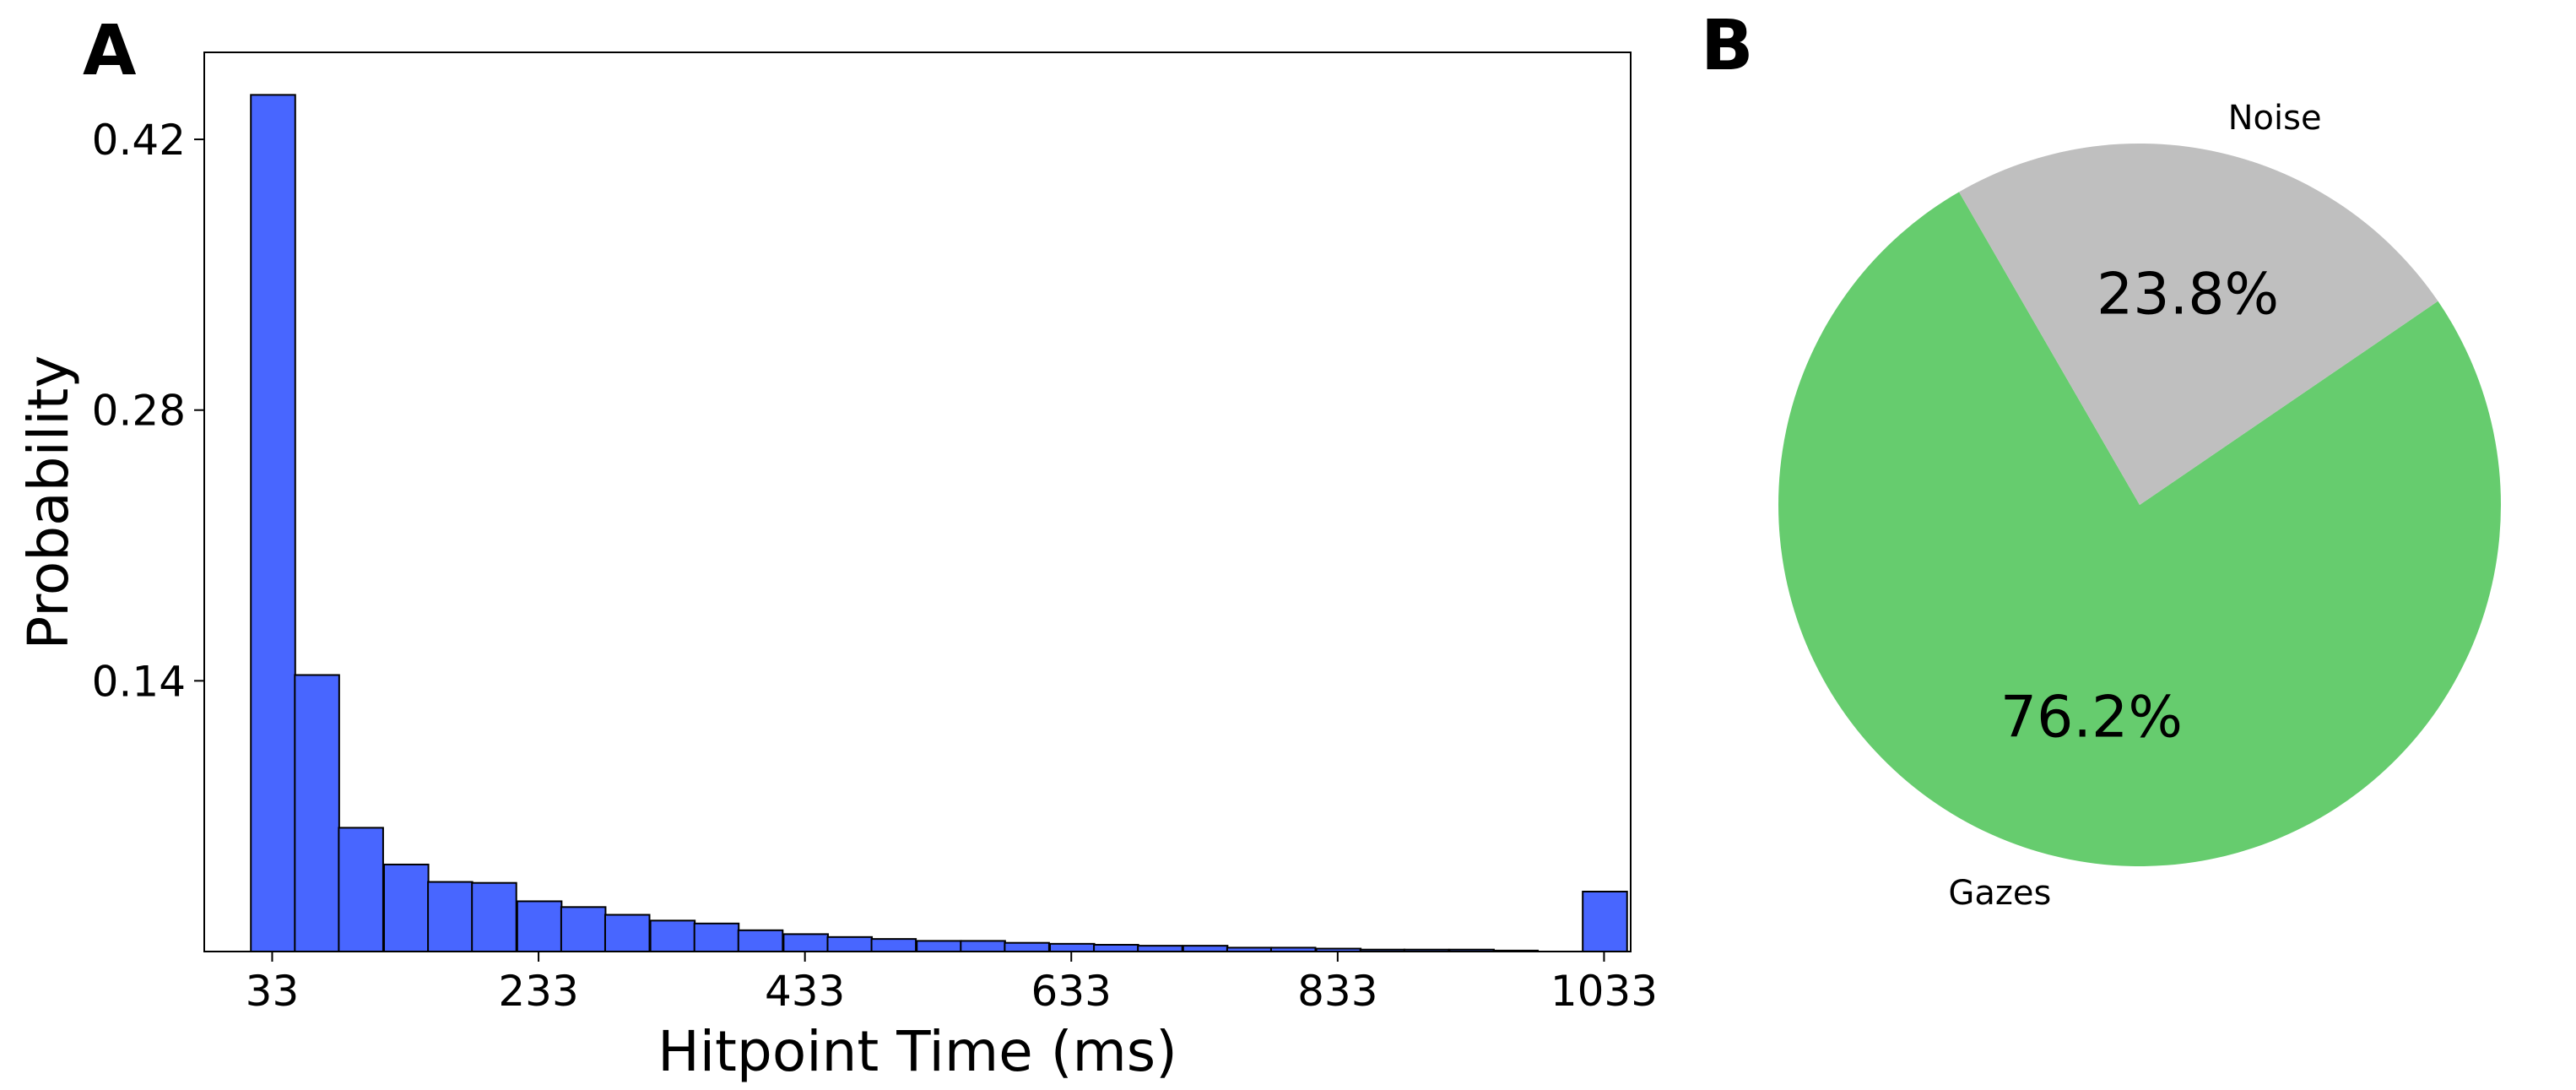  I want to click on pie-texts: Gazes 76.2% Noise 23.8%, so click(2134, 506).